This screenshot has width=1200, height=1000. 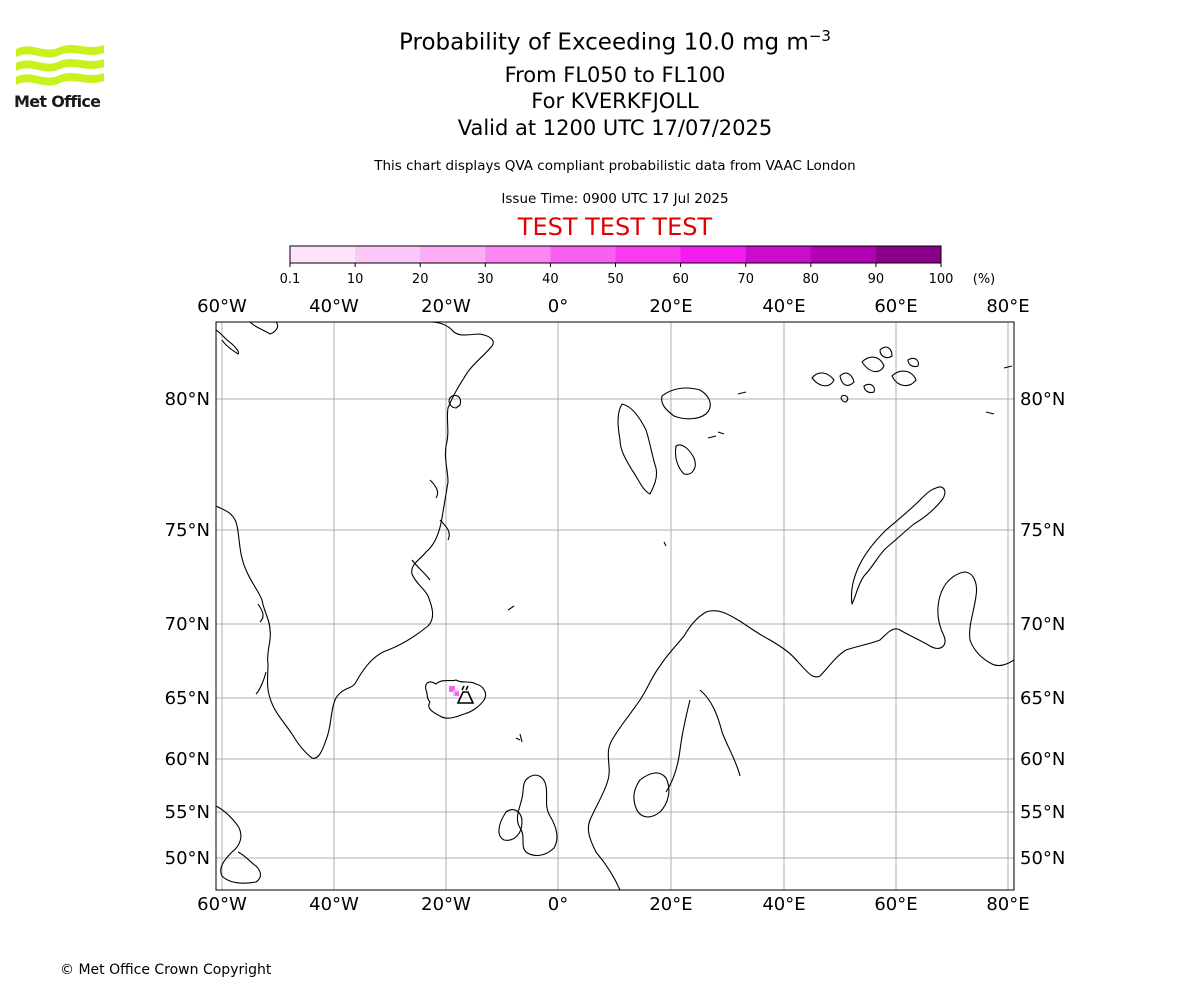 I want to click on longitude-label-bottom: 40°W, so click(x=334, y=904).